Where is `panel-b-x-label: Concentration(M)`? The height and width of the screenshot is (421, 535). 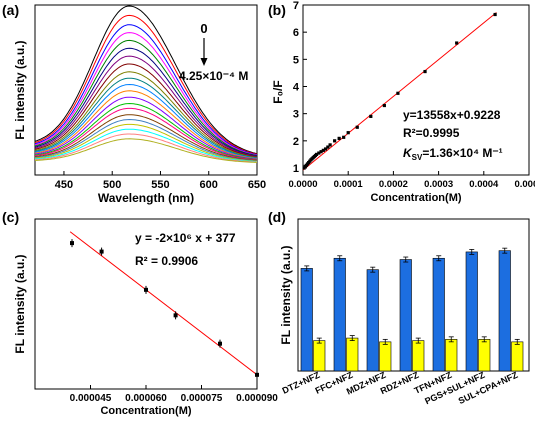
panel-b-x-label: Concentration(M) is located at coordinates (415, 198).